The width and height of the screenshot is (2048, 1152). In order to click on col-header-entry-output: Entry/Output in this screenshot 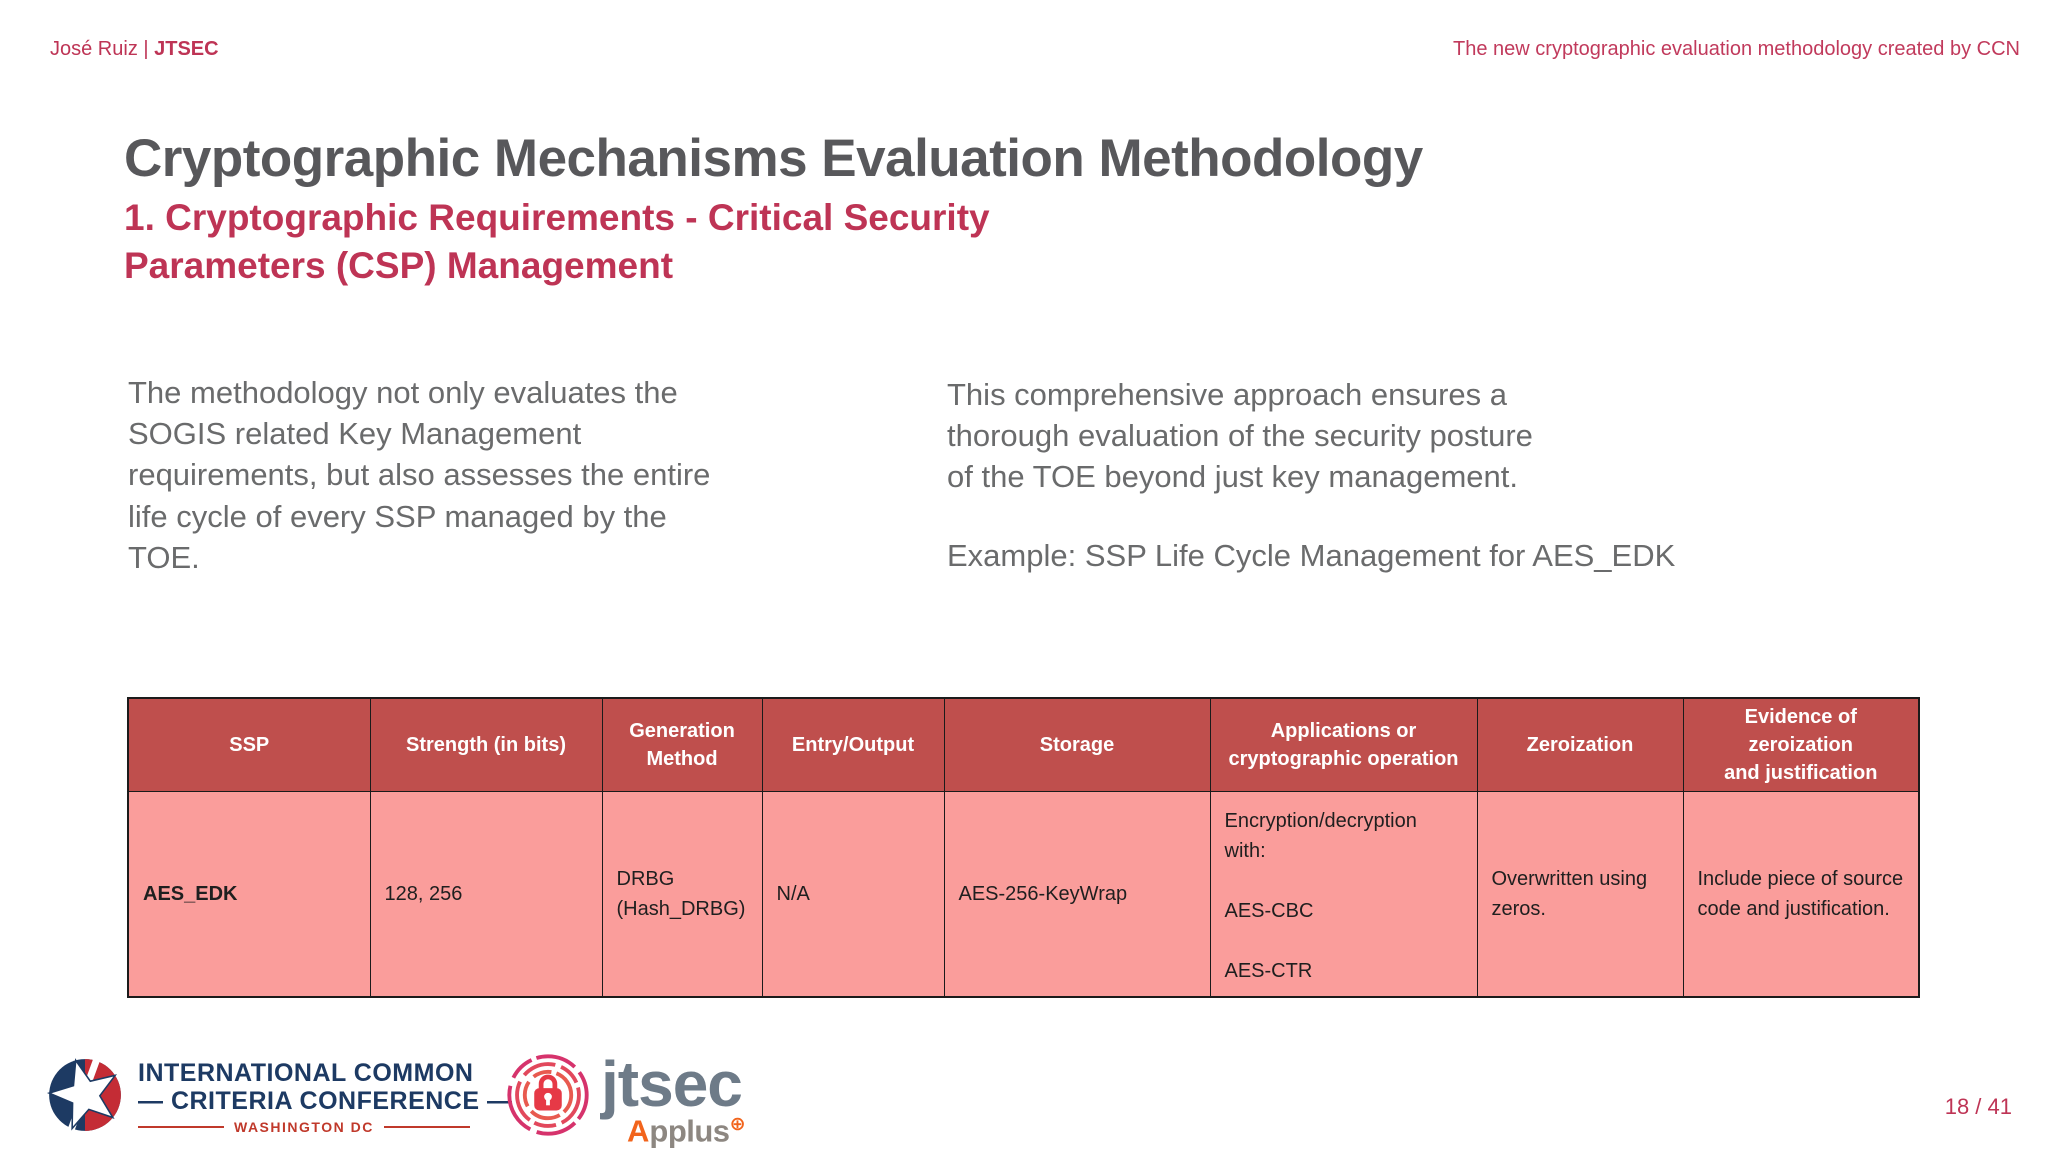, I will do `click(853, 744)`.